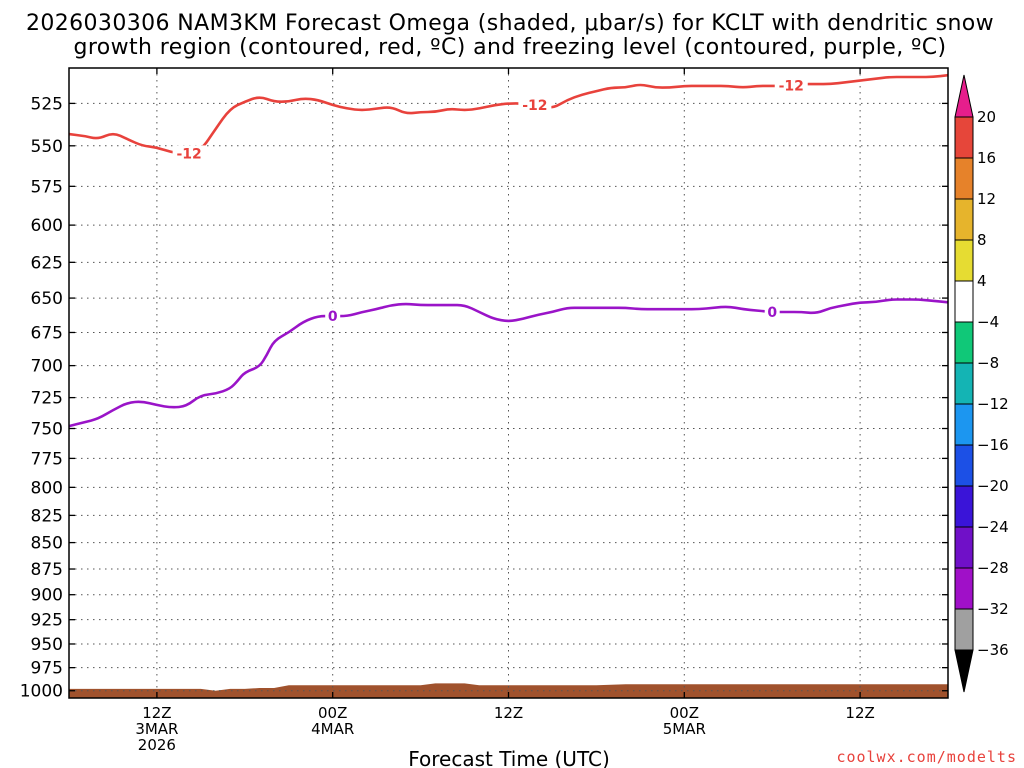 The image size is (1024, 768). I want to click on y-tick-label: 950, so click(47, 645).